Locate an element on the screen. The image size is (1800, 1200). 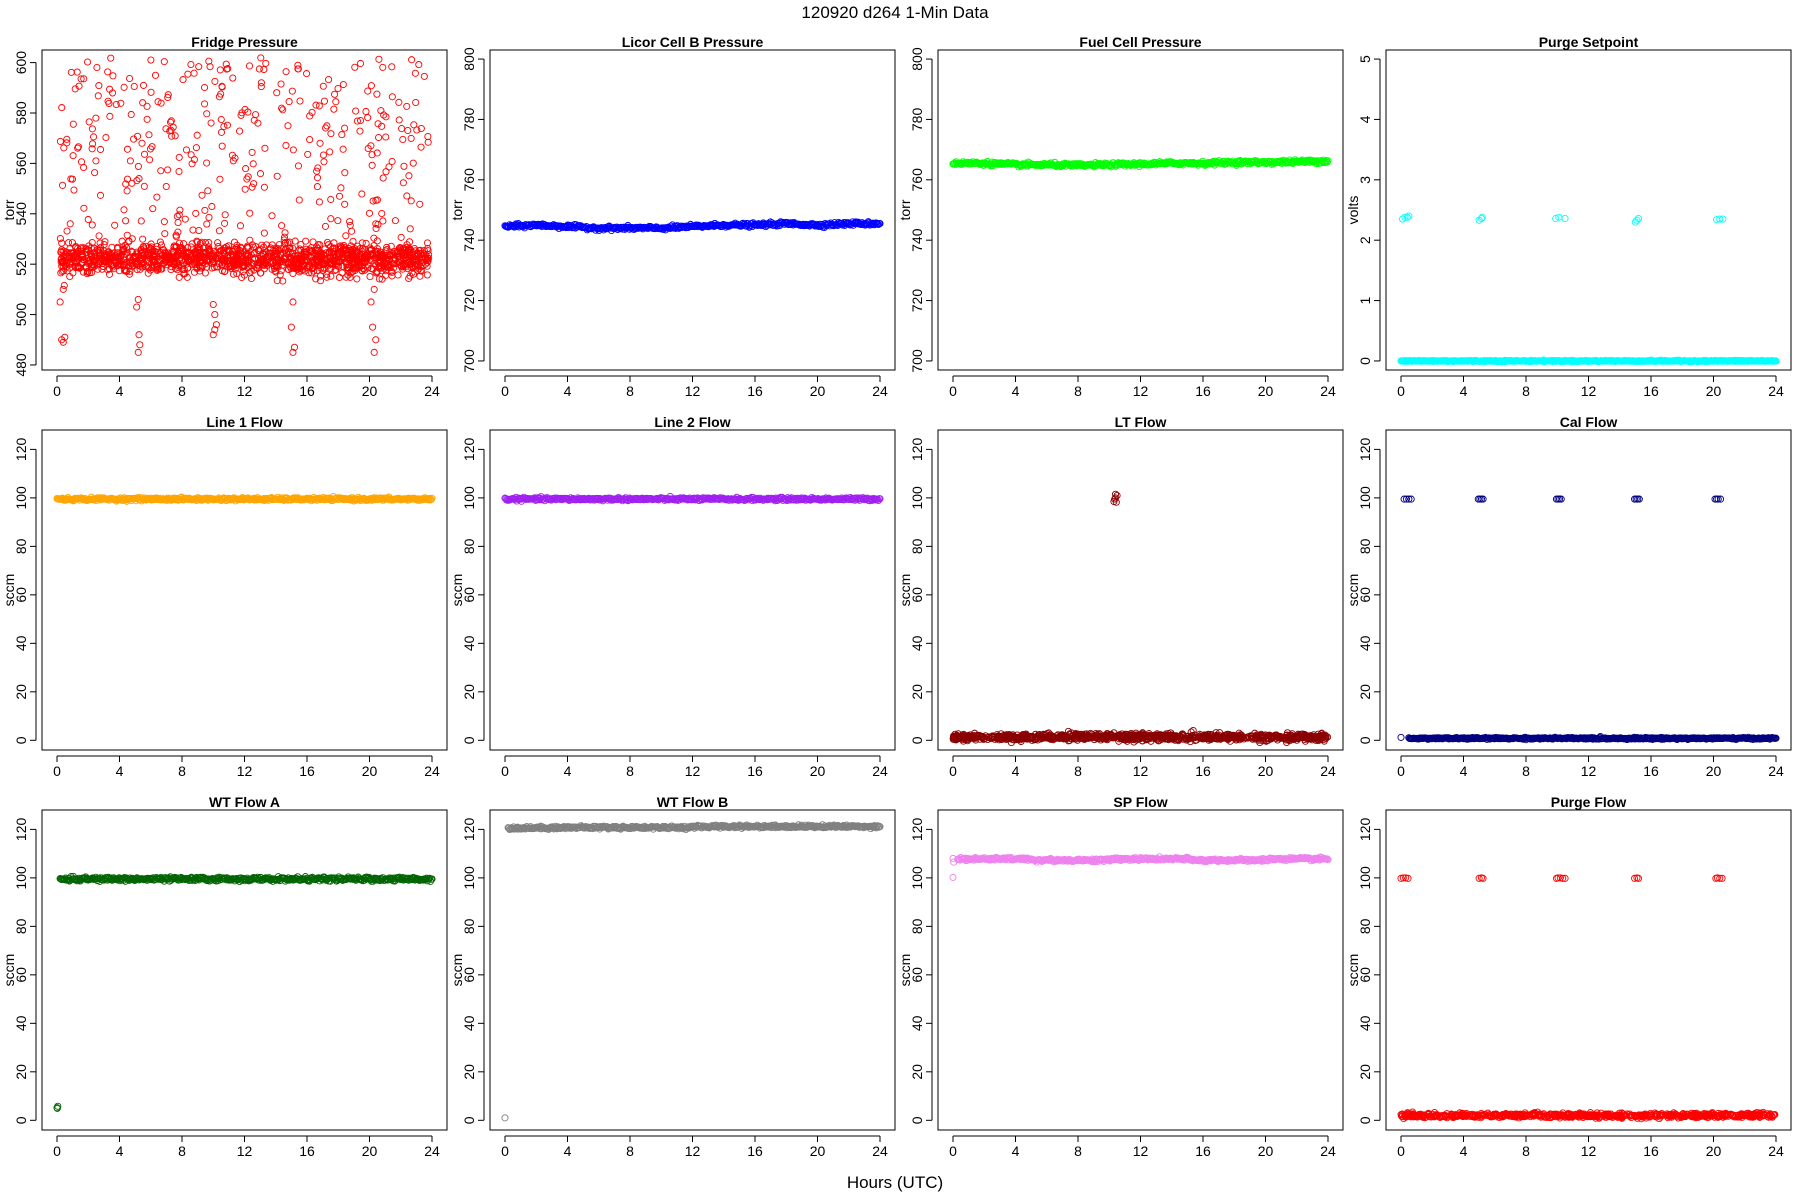
y-tick-label: 4 is located at coordinates (1365, 119).